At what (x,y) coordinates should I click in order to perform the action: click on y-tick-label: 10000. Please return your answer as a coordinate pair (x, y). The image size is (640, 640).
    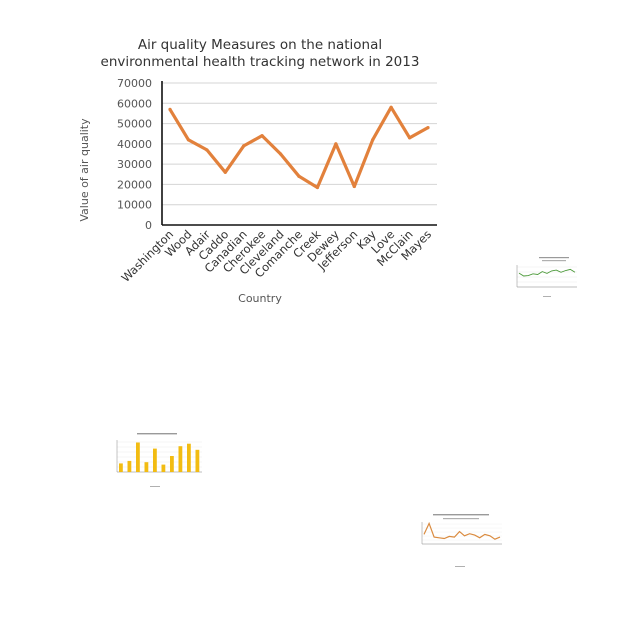
    Looking at the image, I should click on (134, 205).